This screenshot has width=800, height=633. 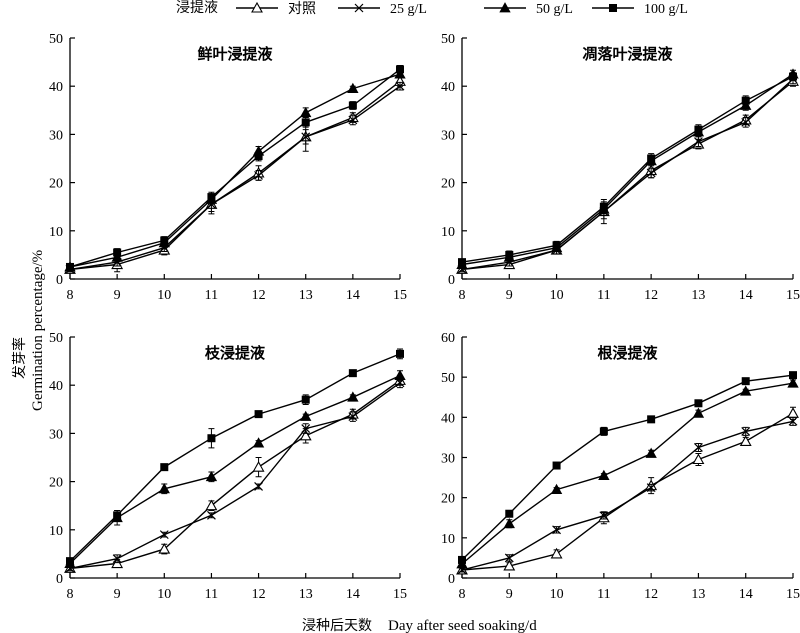 I want to click on panel-title: 鲜叶浸提液, so click(x=235, y=54).